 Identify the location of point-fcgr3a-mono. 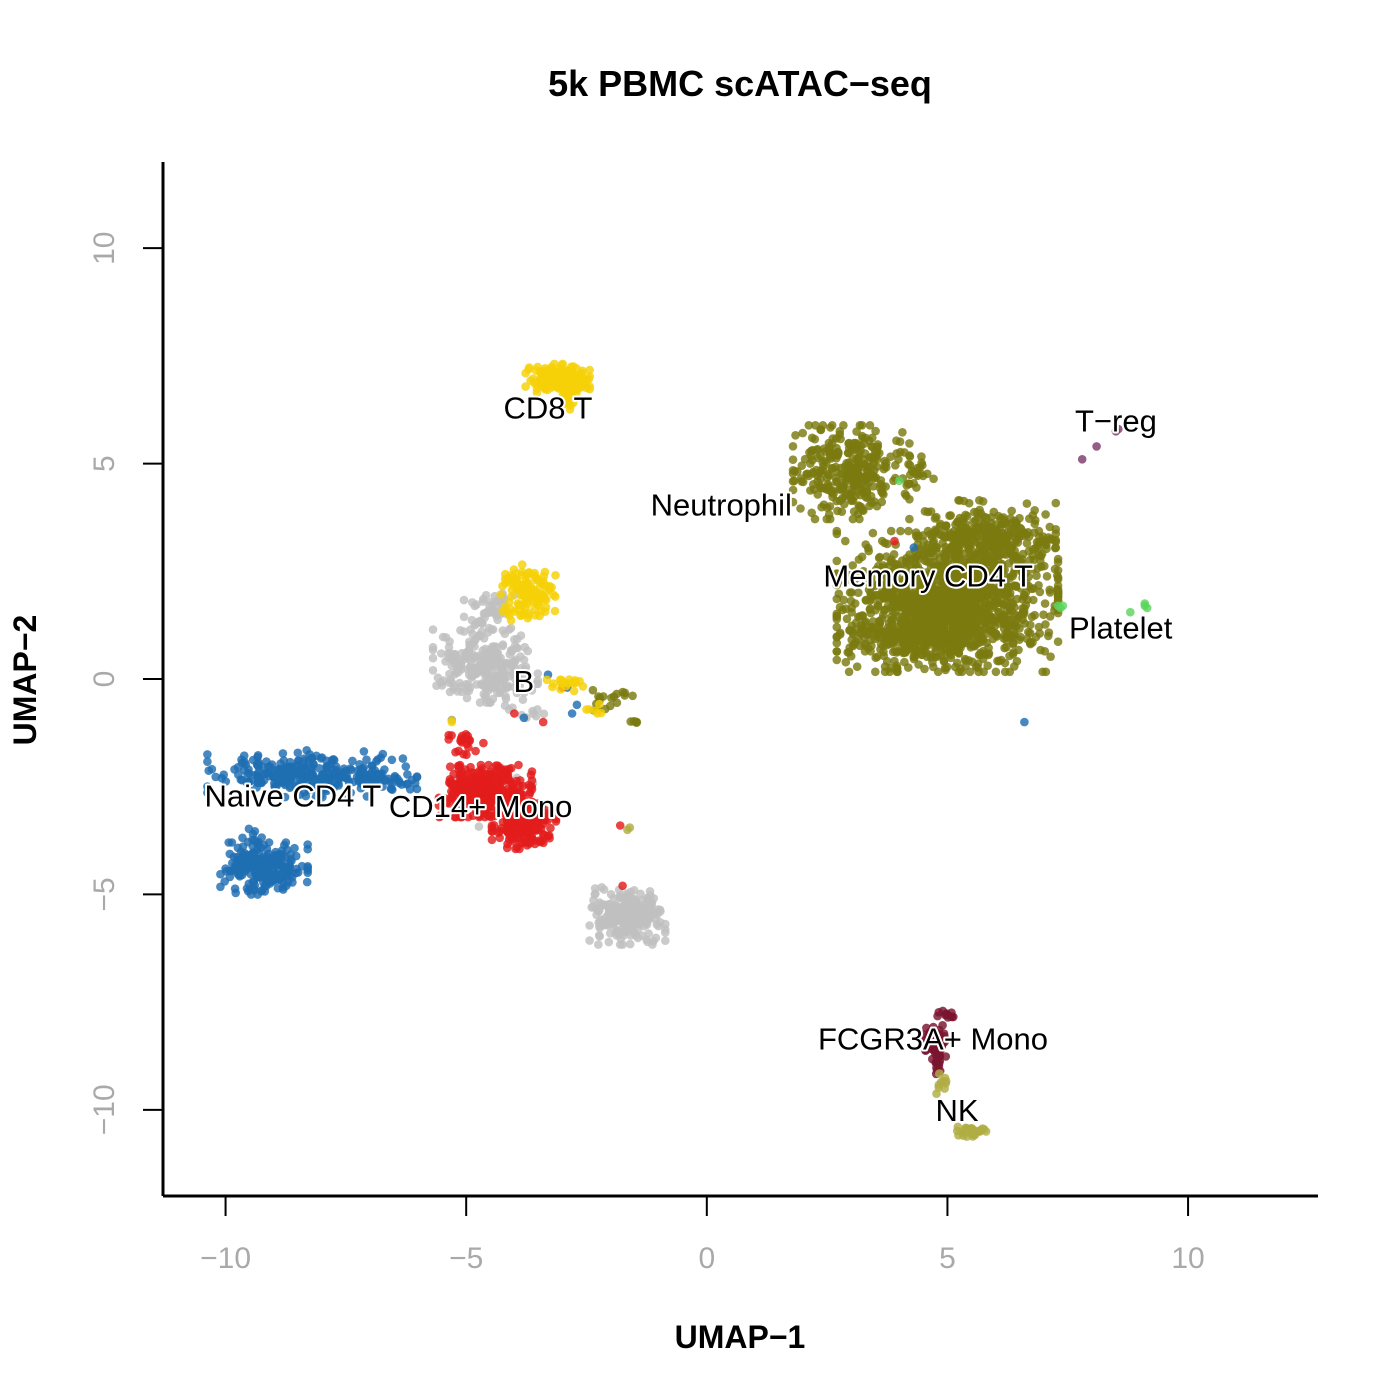
(943, 1011).